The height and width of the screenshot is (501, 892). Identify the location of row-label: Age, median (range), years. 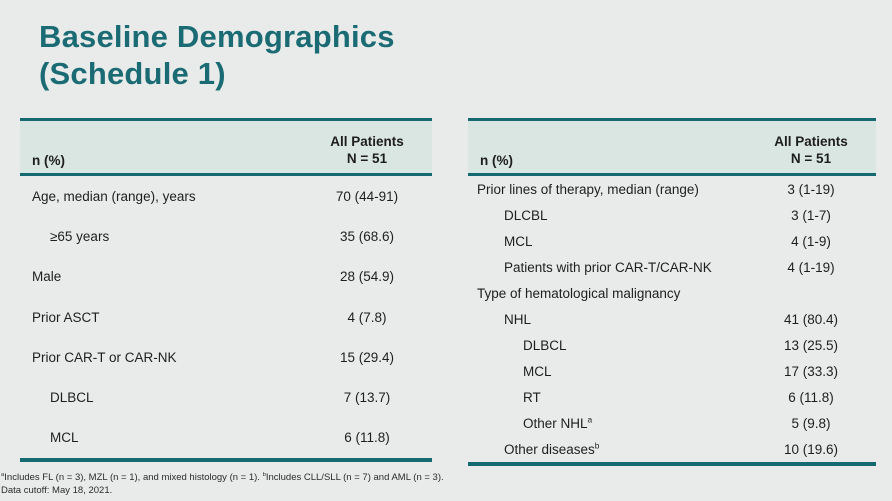
(114, 196).